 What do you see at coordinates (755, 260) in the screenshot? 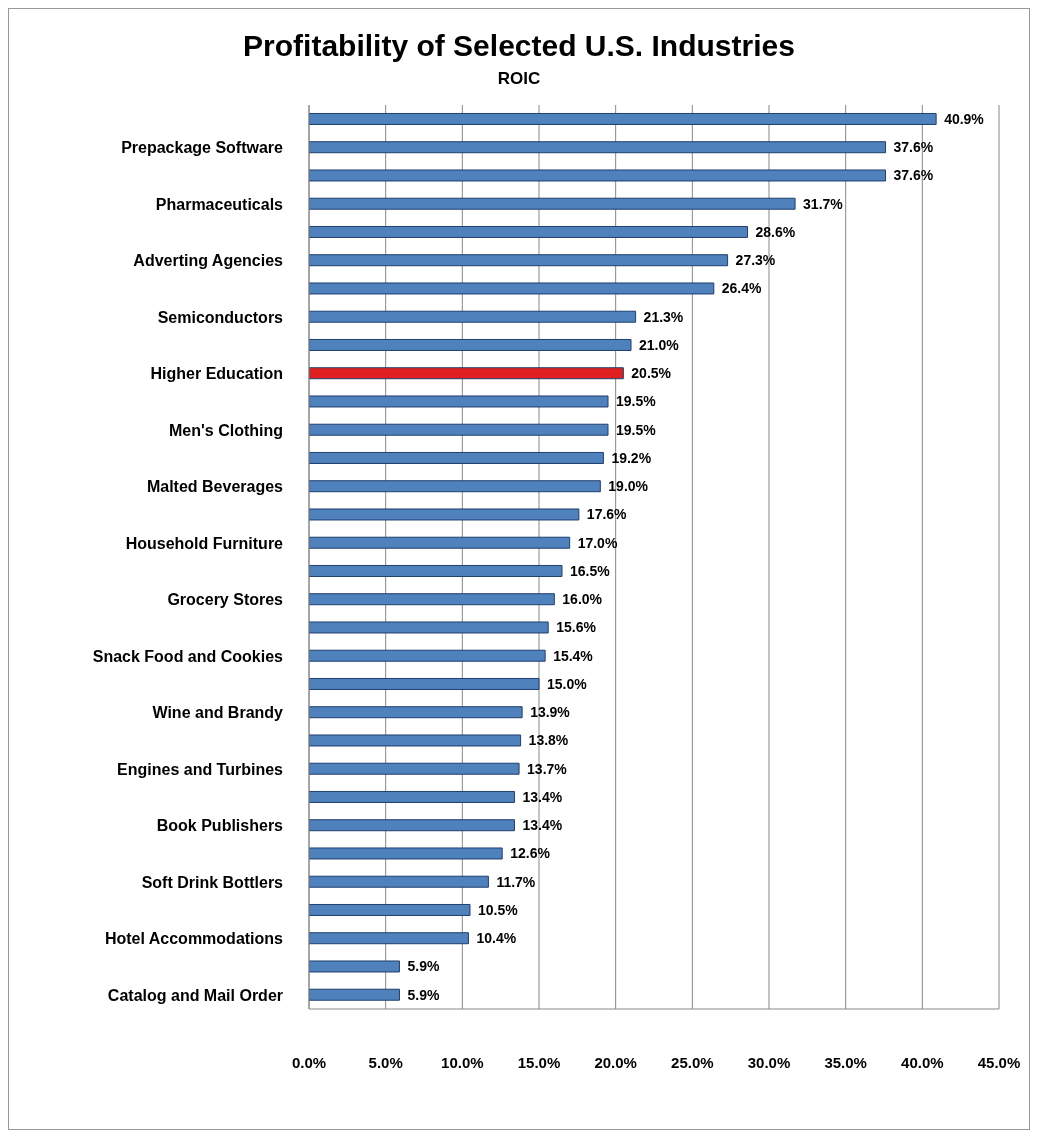
I see `data-label: 27.3%` at bounding box center [755, 260].